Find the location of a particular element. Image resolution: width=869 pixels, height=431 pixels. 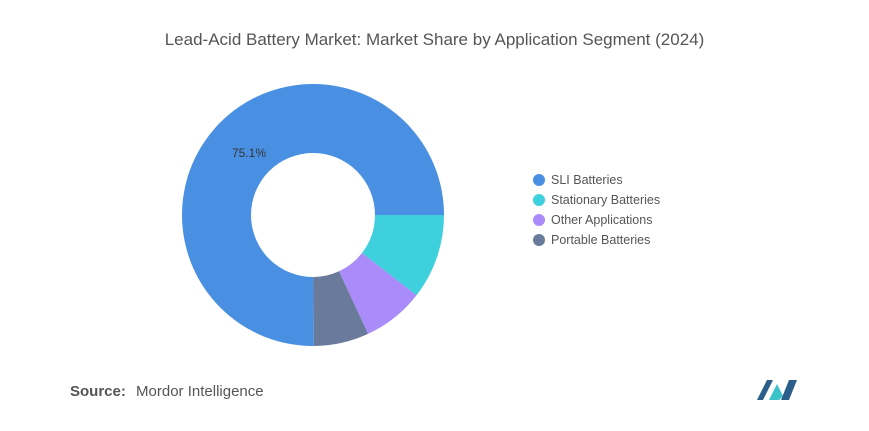

slice-label-sli-batteries: 75.1% is located at coordinates (249, 153).